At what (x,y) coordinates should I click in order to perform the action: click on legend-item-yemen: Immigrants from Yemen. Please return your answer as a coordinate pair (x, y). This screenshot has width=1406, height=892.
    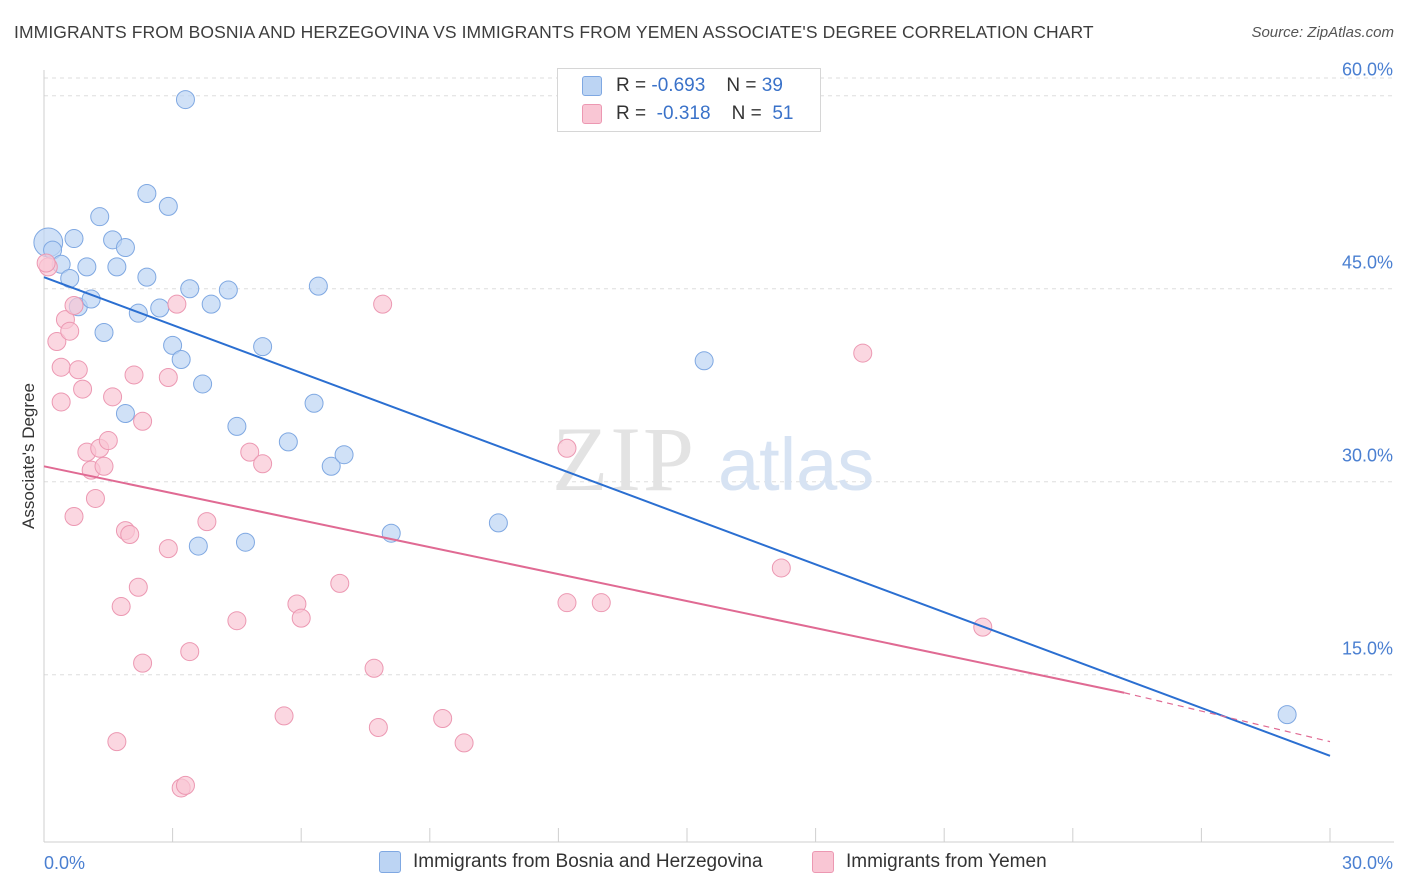
    Looking at the image, I should click on (929, 862).